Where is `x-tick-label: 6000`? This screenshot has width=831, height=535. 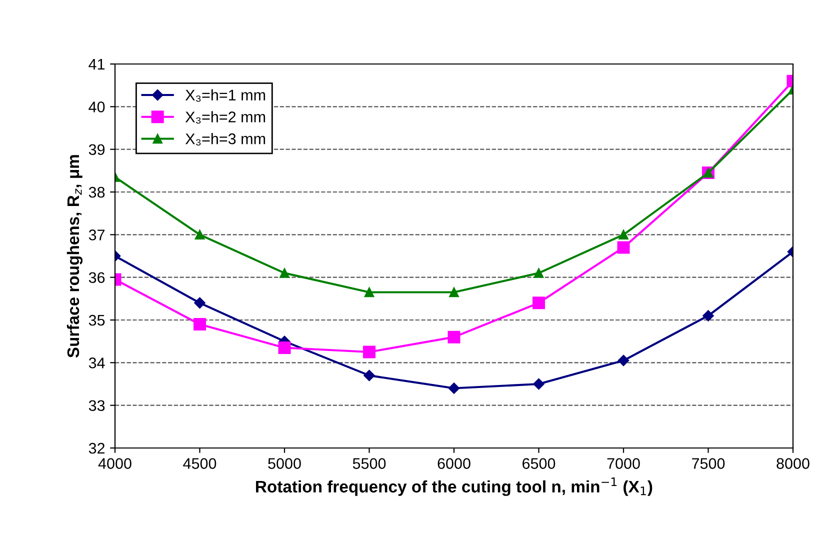 x-tick-label: 6000 is located at coordinates (454, 463).